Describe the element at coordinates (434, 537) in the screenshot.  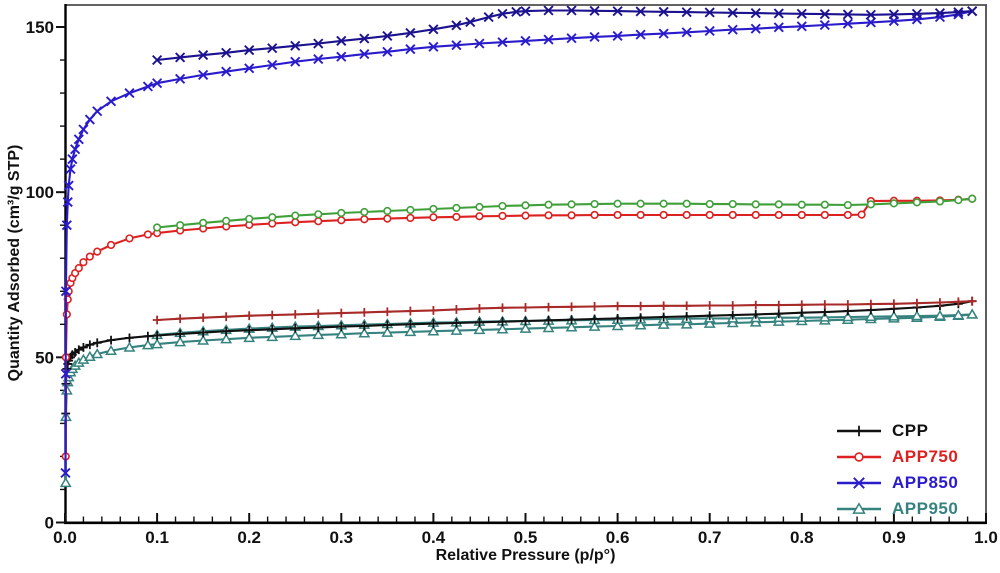
I see `x-tick-label: 0.4` at that location.